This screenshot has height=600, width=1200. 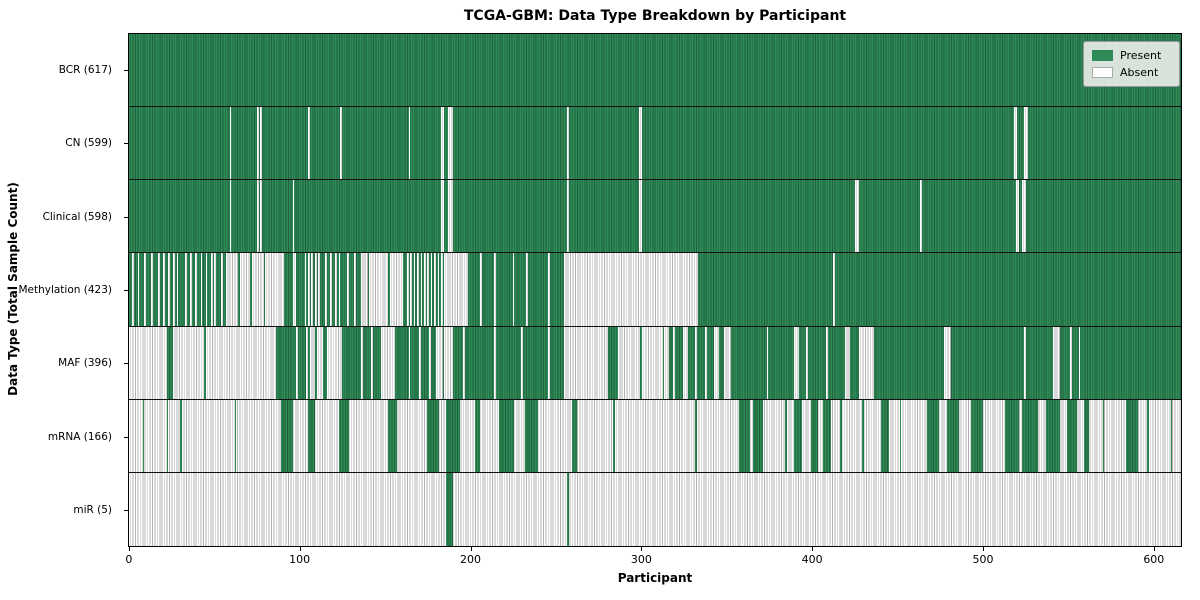 What do you see at coordinates (641, 559) in the screenshot?
I see `x-tick-label: 300` at bounding box center [641, 559].